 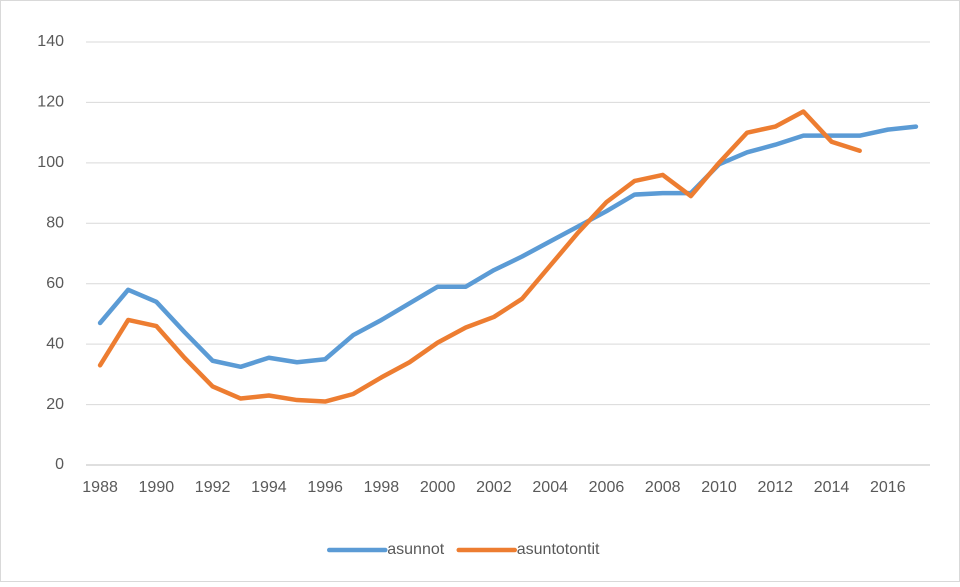 What do you see at coordinates (50, 162) in the screenshot?
I see `y-tick-label: 100` at bounding box center [50, 162].